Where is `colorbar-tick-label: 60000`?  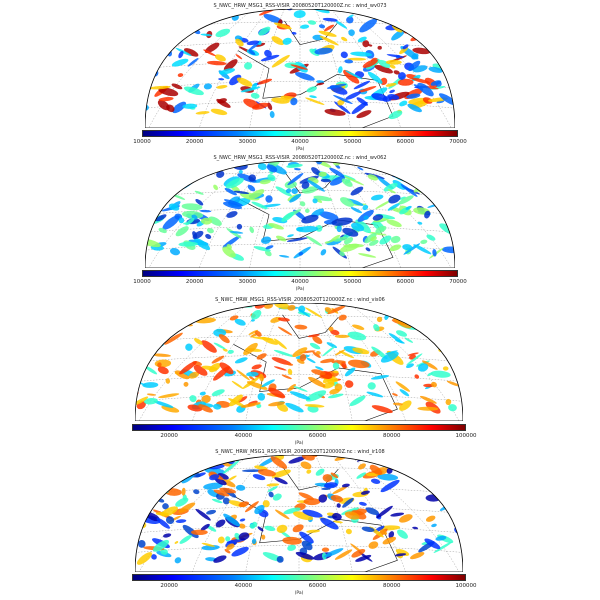
colorbar-tick-label: 60000 is located at coordinates (405, 142).